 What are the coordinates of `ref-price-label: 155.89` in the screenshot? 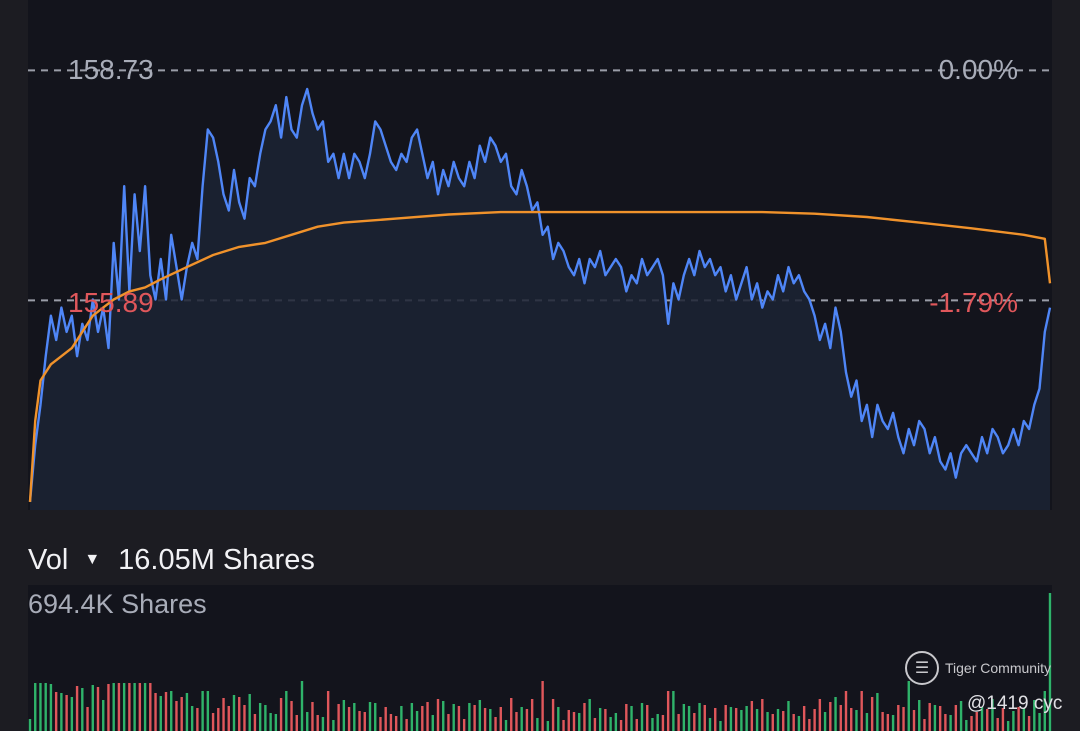 It's located at (111, 302).